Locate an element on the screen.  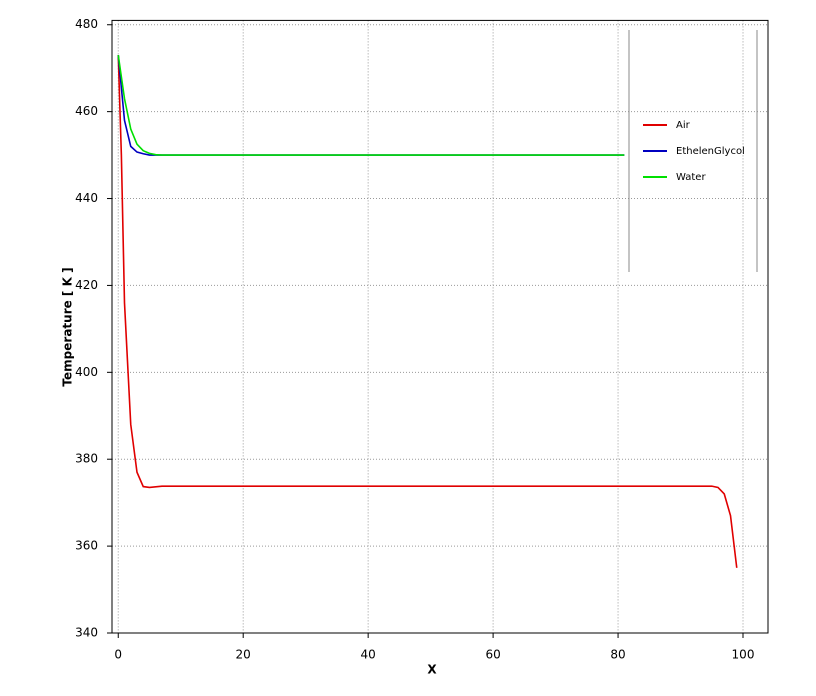
x-tick-label: 60 is located at coordinates (492, 655).